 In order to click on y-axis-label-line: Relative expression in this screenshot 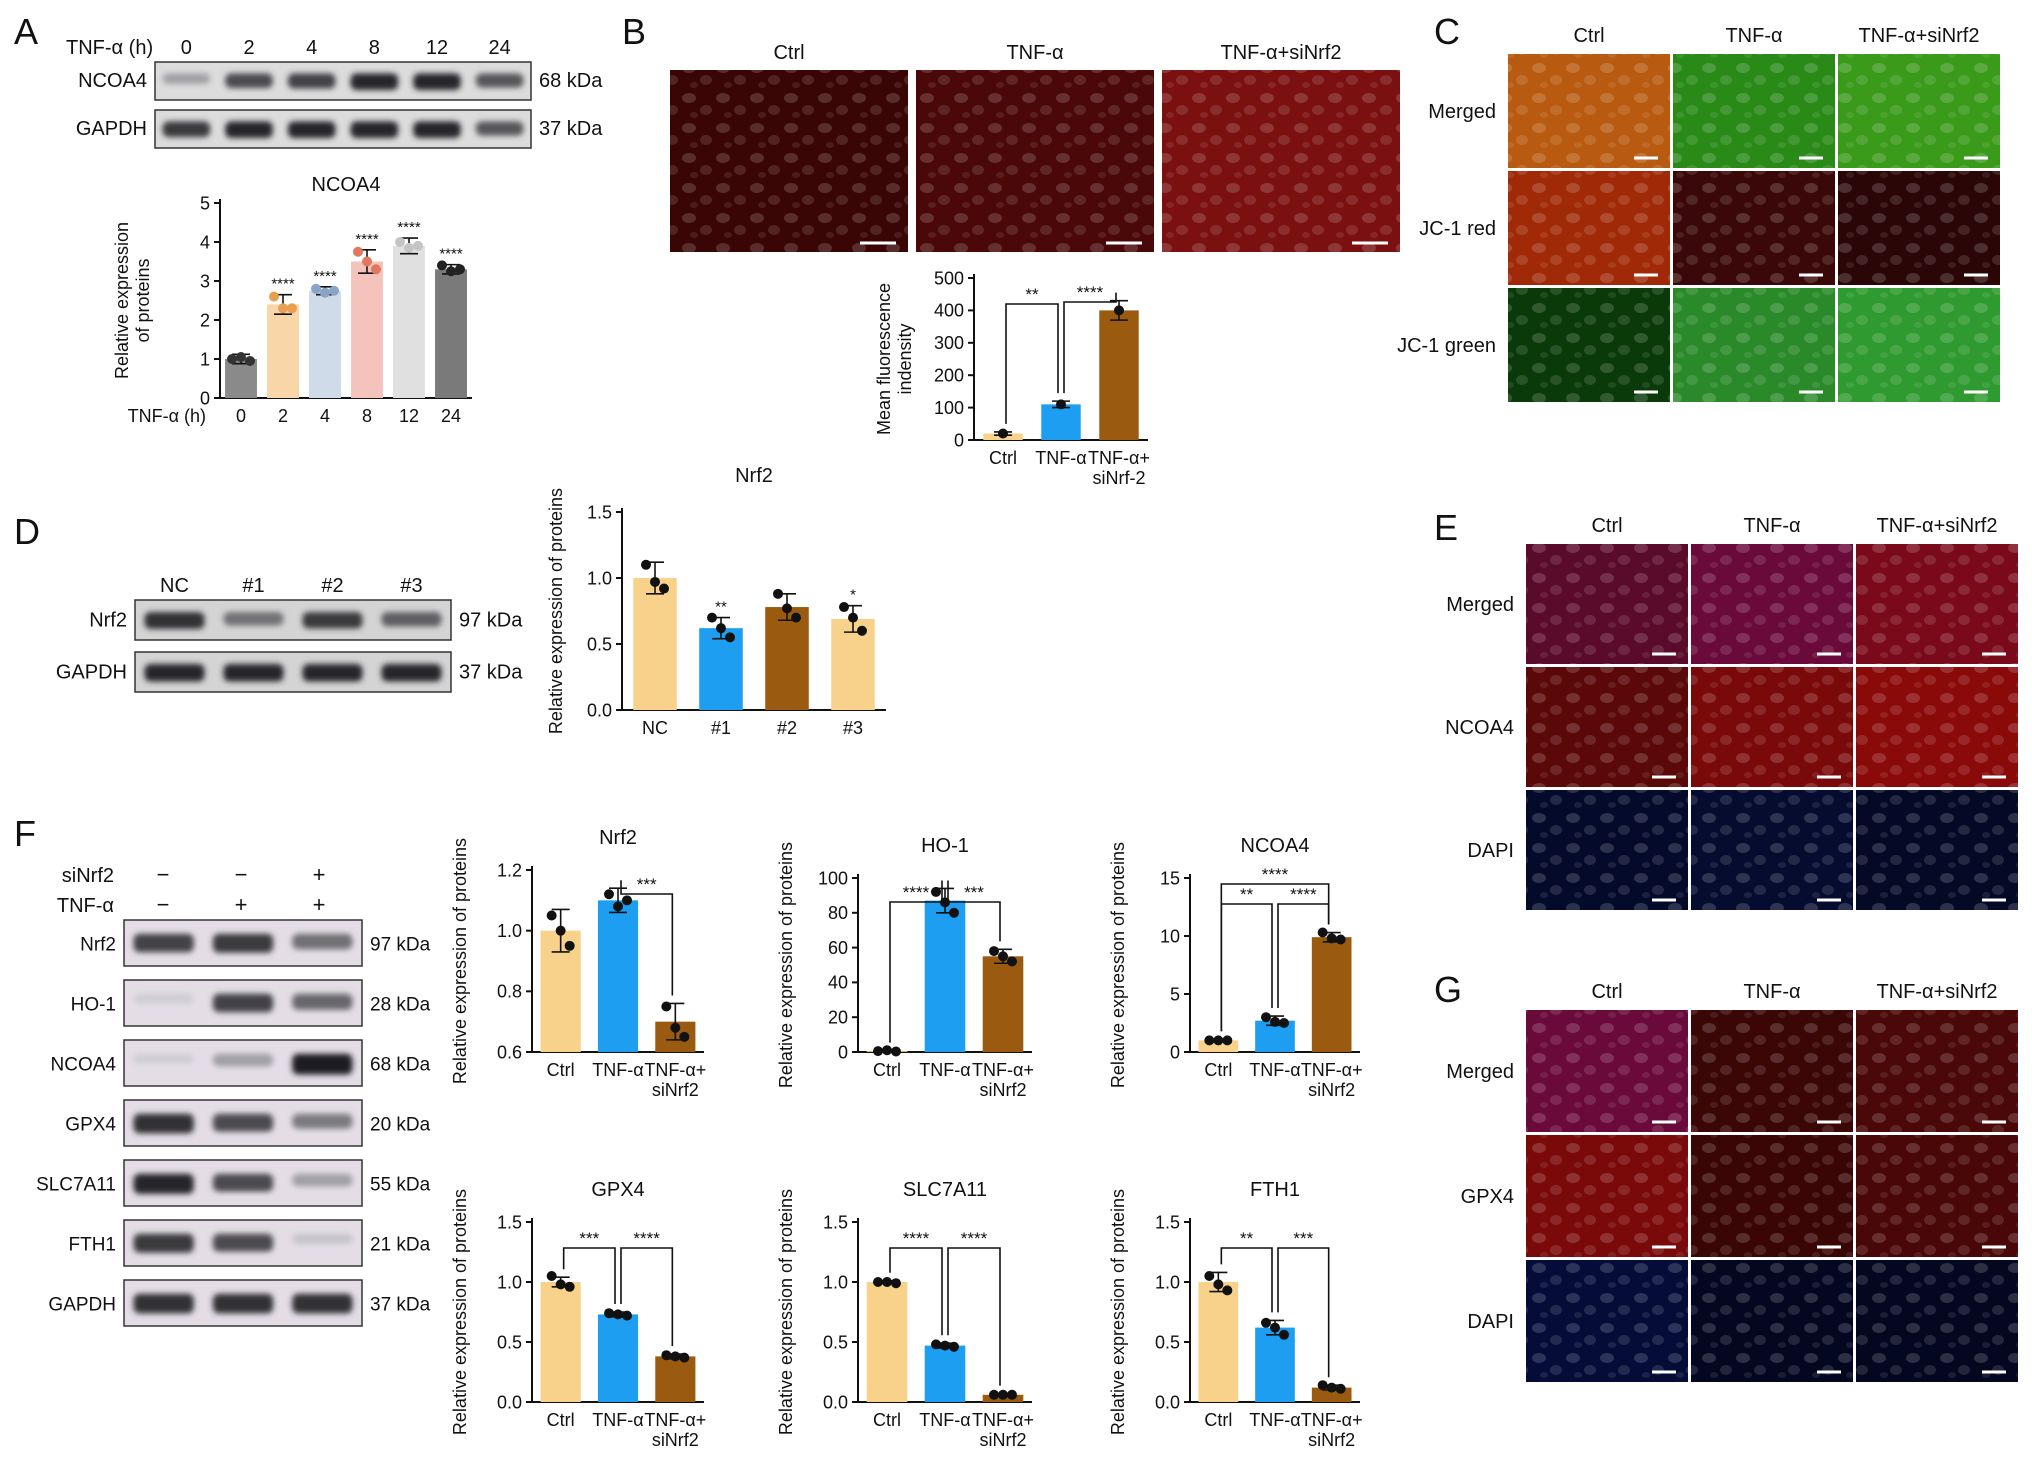, I will do `click(122, 300)`.